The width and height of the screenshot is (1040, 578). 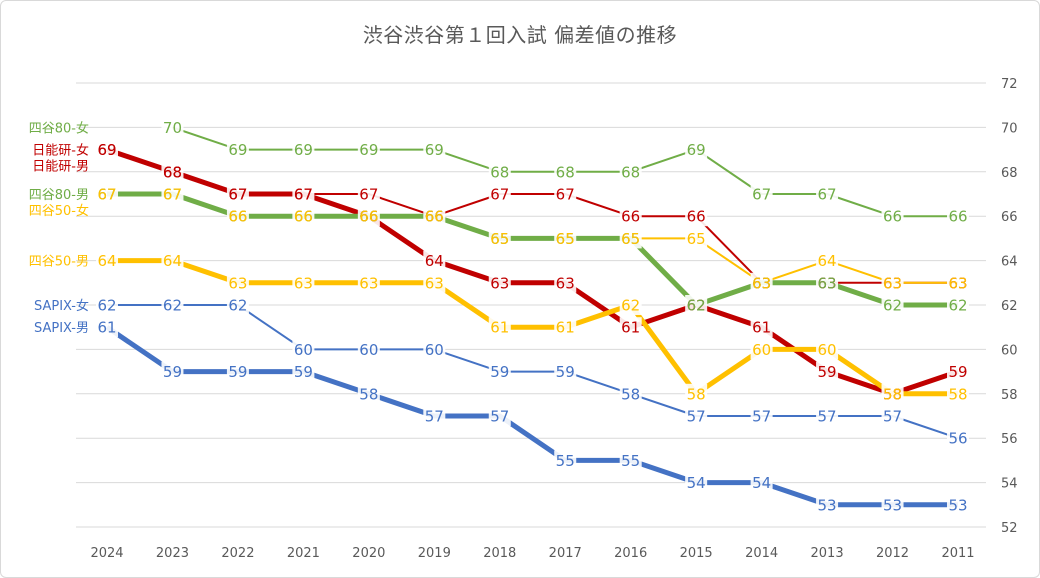 What do you see at coordinates (237, 150) in the screenshot?
I see `data-label-四谷80-女-2022: 69` at bounding box center [237, 150].